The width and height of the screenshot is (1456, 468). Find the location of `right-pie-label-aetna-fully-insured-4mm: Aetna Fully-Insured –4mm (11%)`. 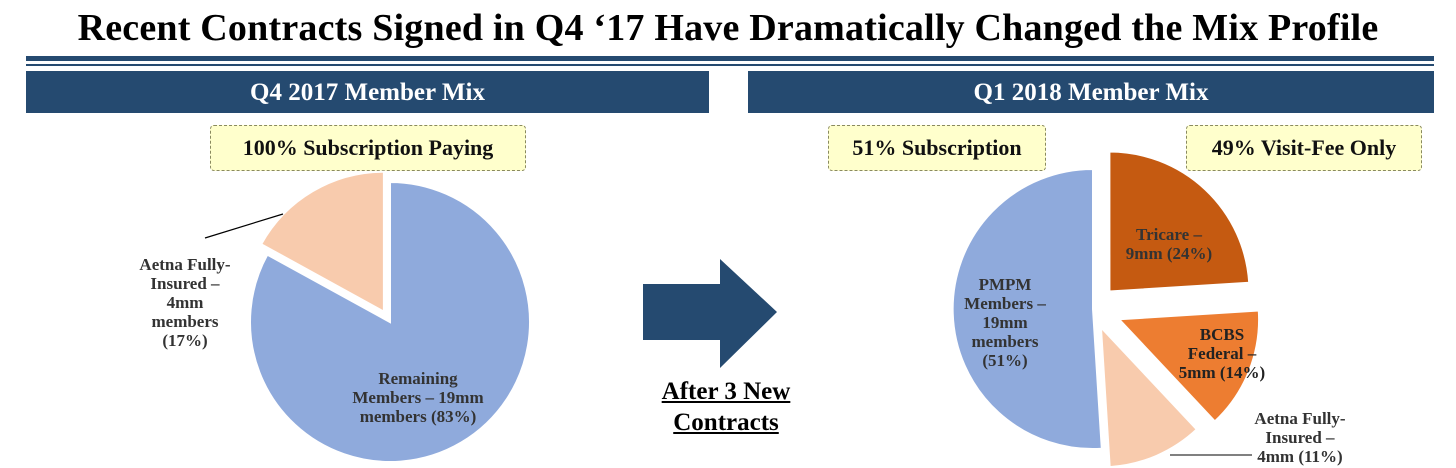

right-pie-label-aetna-fully-insured-4mm: Aetna Fully-Insured –4mm (11%) is located at coordinates (1299, 437).